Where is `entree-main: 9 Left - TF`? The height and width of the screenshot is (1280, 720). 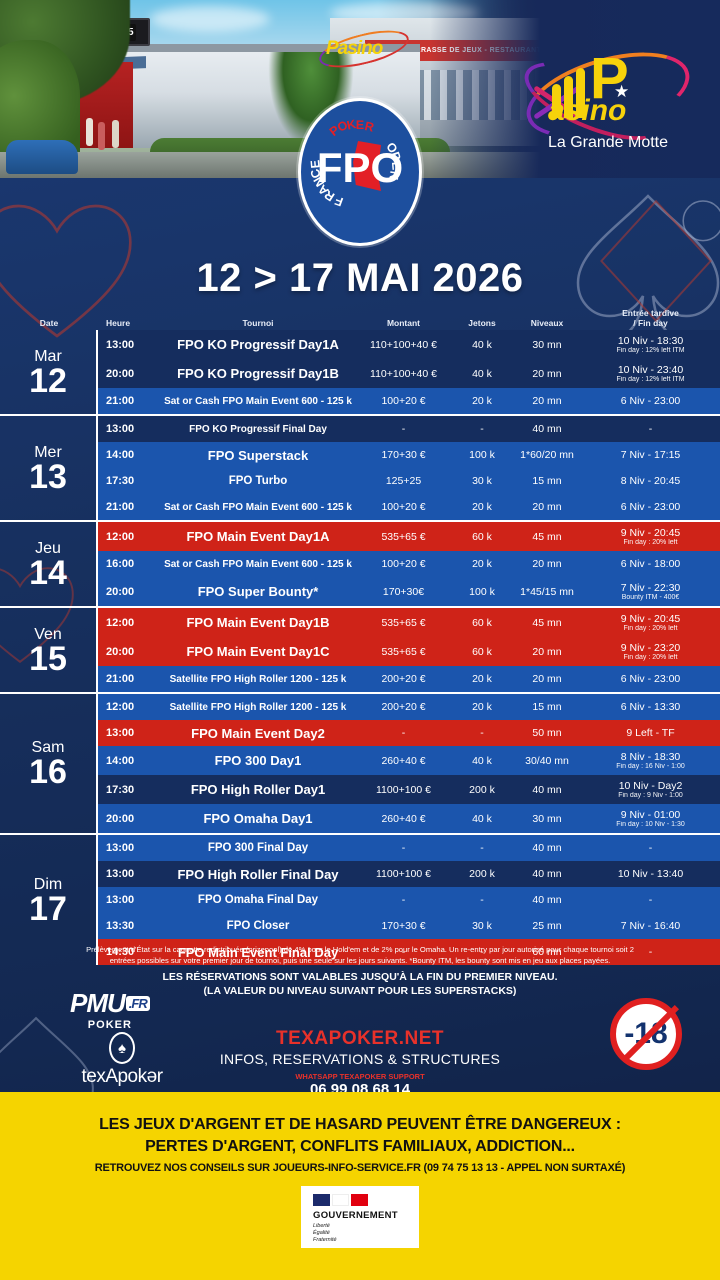 entree-main: 9 Left - TF is located at coordinates (650, 733).